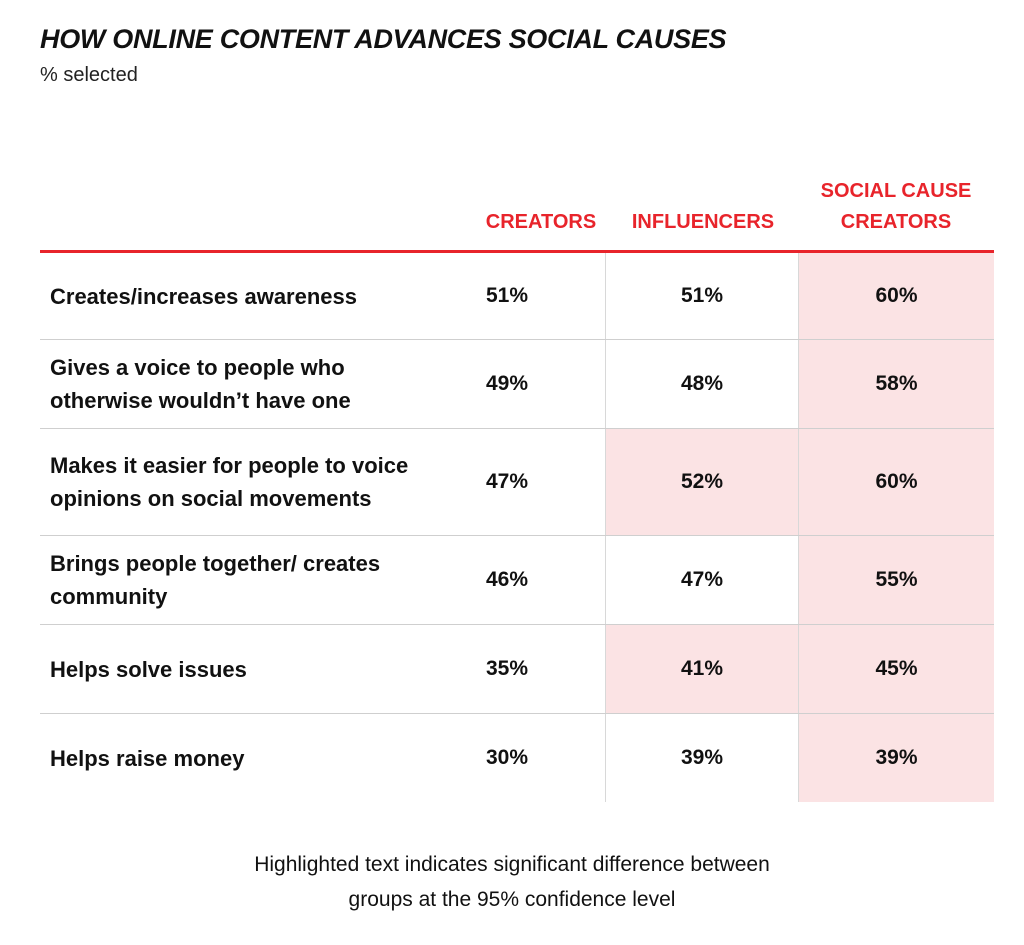 This screenshot has width=1024, height=945. I want to click on value-cell: 30%, so click(507, 757).